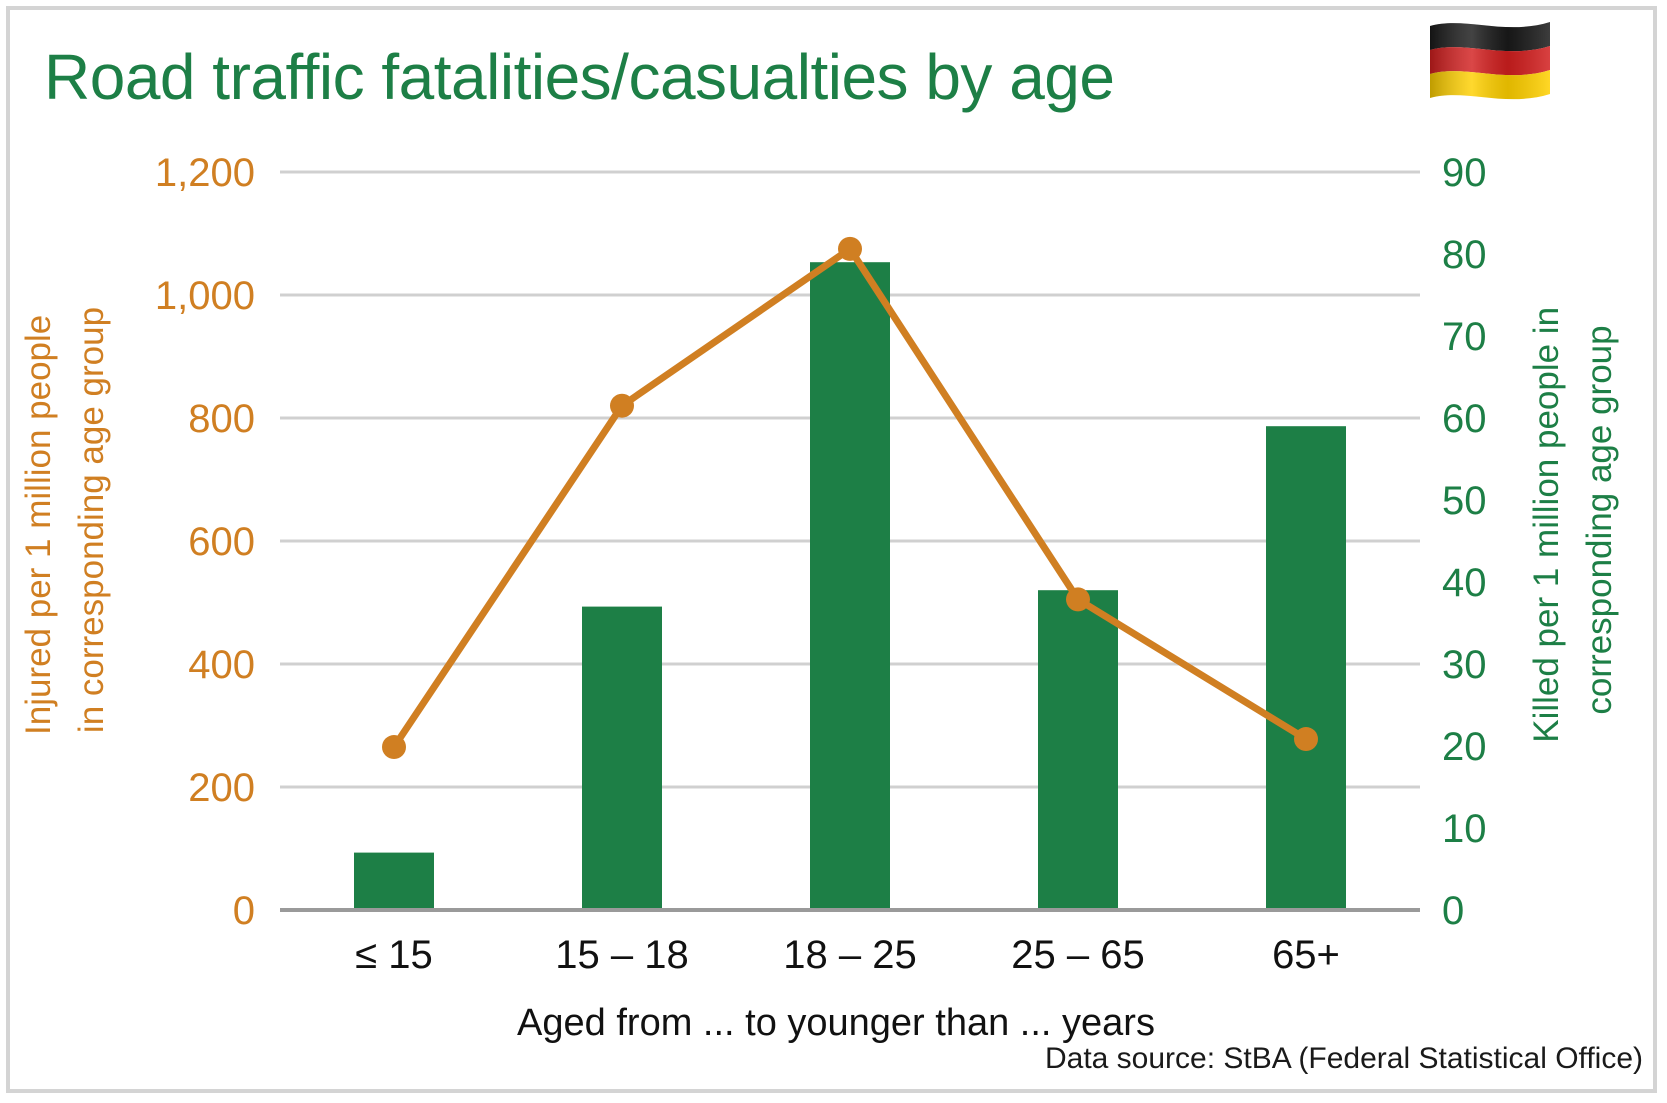 This screenshot has width=1667, height=1103. What do you see at coordinates (221, 542) in the screenshot?
I see `left-tick-label: 600` at bounding box center [221, 542].